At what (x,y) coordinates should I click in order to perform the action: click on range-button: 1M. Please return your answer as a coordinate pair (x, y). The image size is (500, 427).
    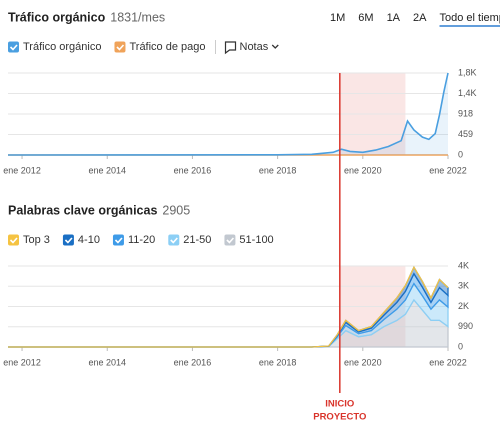
    Looking at the image, I should click on (337, 18).